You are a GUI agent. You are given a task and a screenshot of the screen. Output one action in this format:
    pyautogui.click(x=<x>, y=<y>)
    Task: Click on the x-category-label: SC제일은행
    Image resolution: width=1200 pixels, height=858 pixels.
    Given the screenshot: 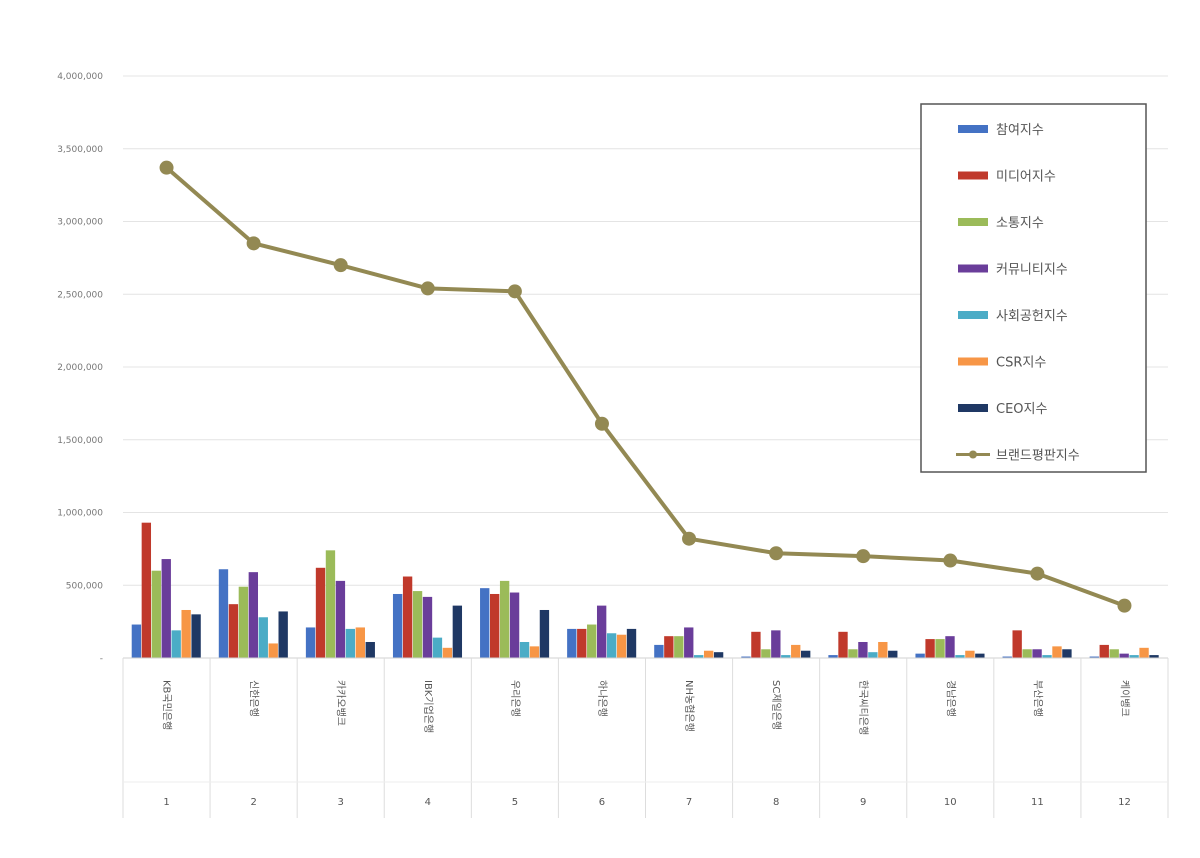 What is the action you would take?
    pyautogui.click(x=776, y=705)
    